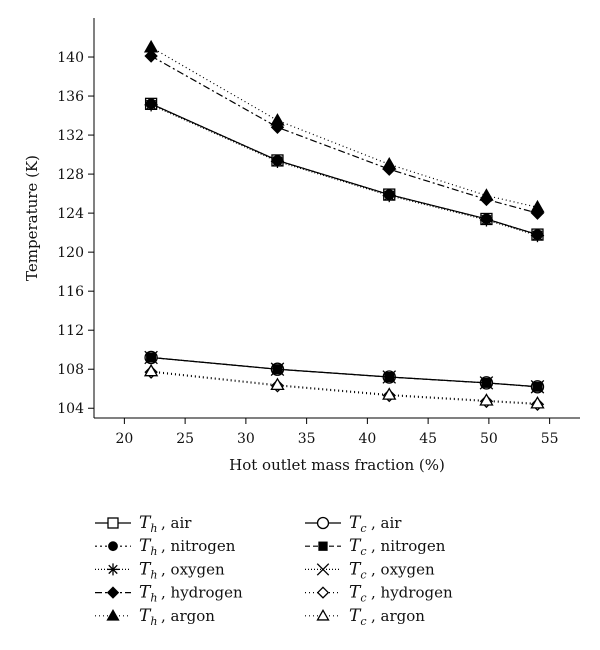 This screenshot has width=600, height=650. Describe the element at coordinates (323, 592) in the screenshot. I see `marker-diamond-open` at that location.